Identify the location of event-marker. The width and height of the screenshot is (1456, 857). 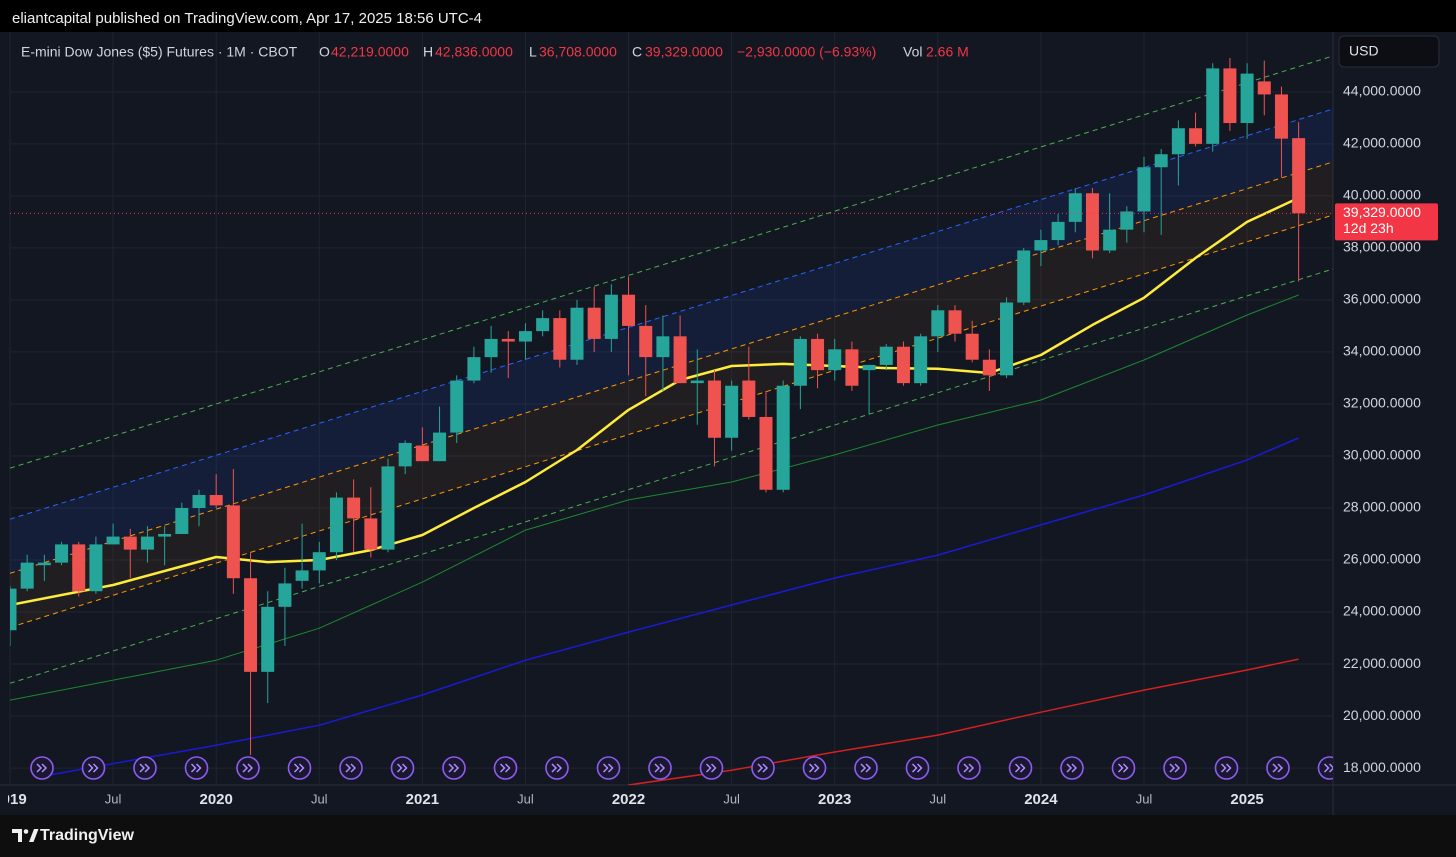
(1325, 768).